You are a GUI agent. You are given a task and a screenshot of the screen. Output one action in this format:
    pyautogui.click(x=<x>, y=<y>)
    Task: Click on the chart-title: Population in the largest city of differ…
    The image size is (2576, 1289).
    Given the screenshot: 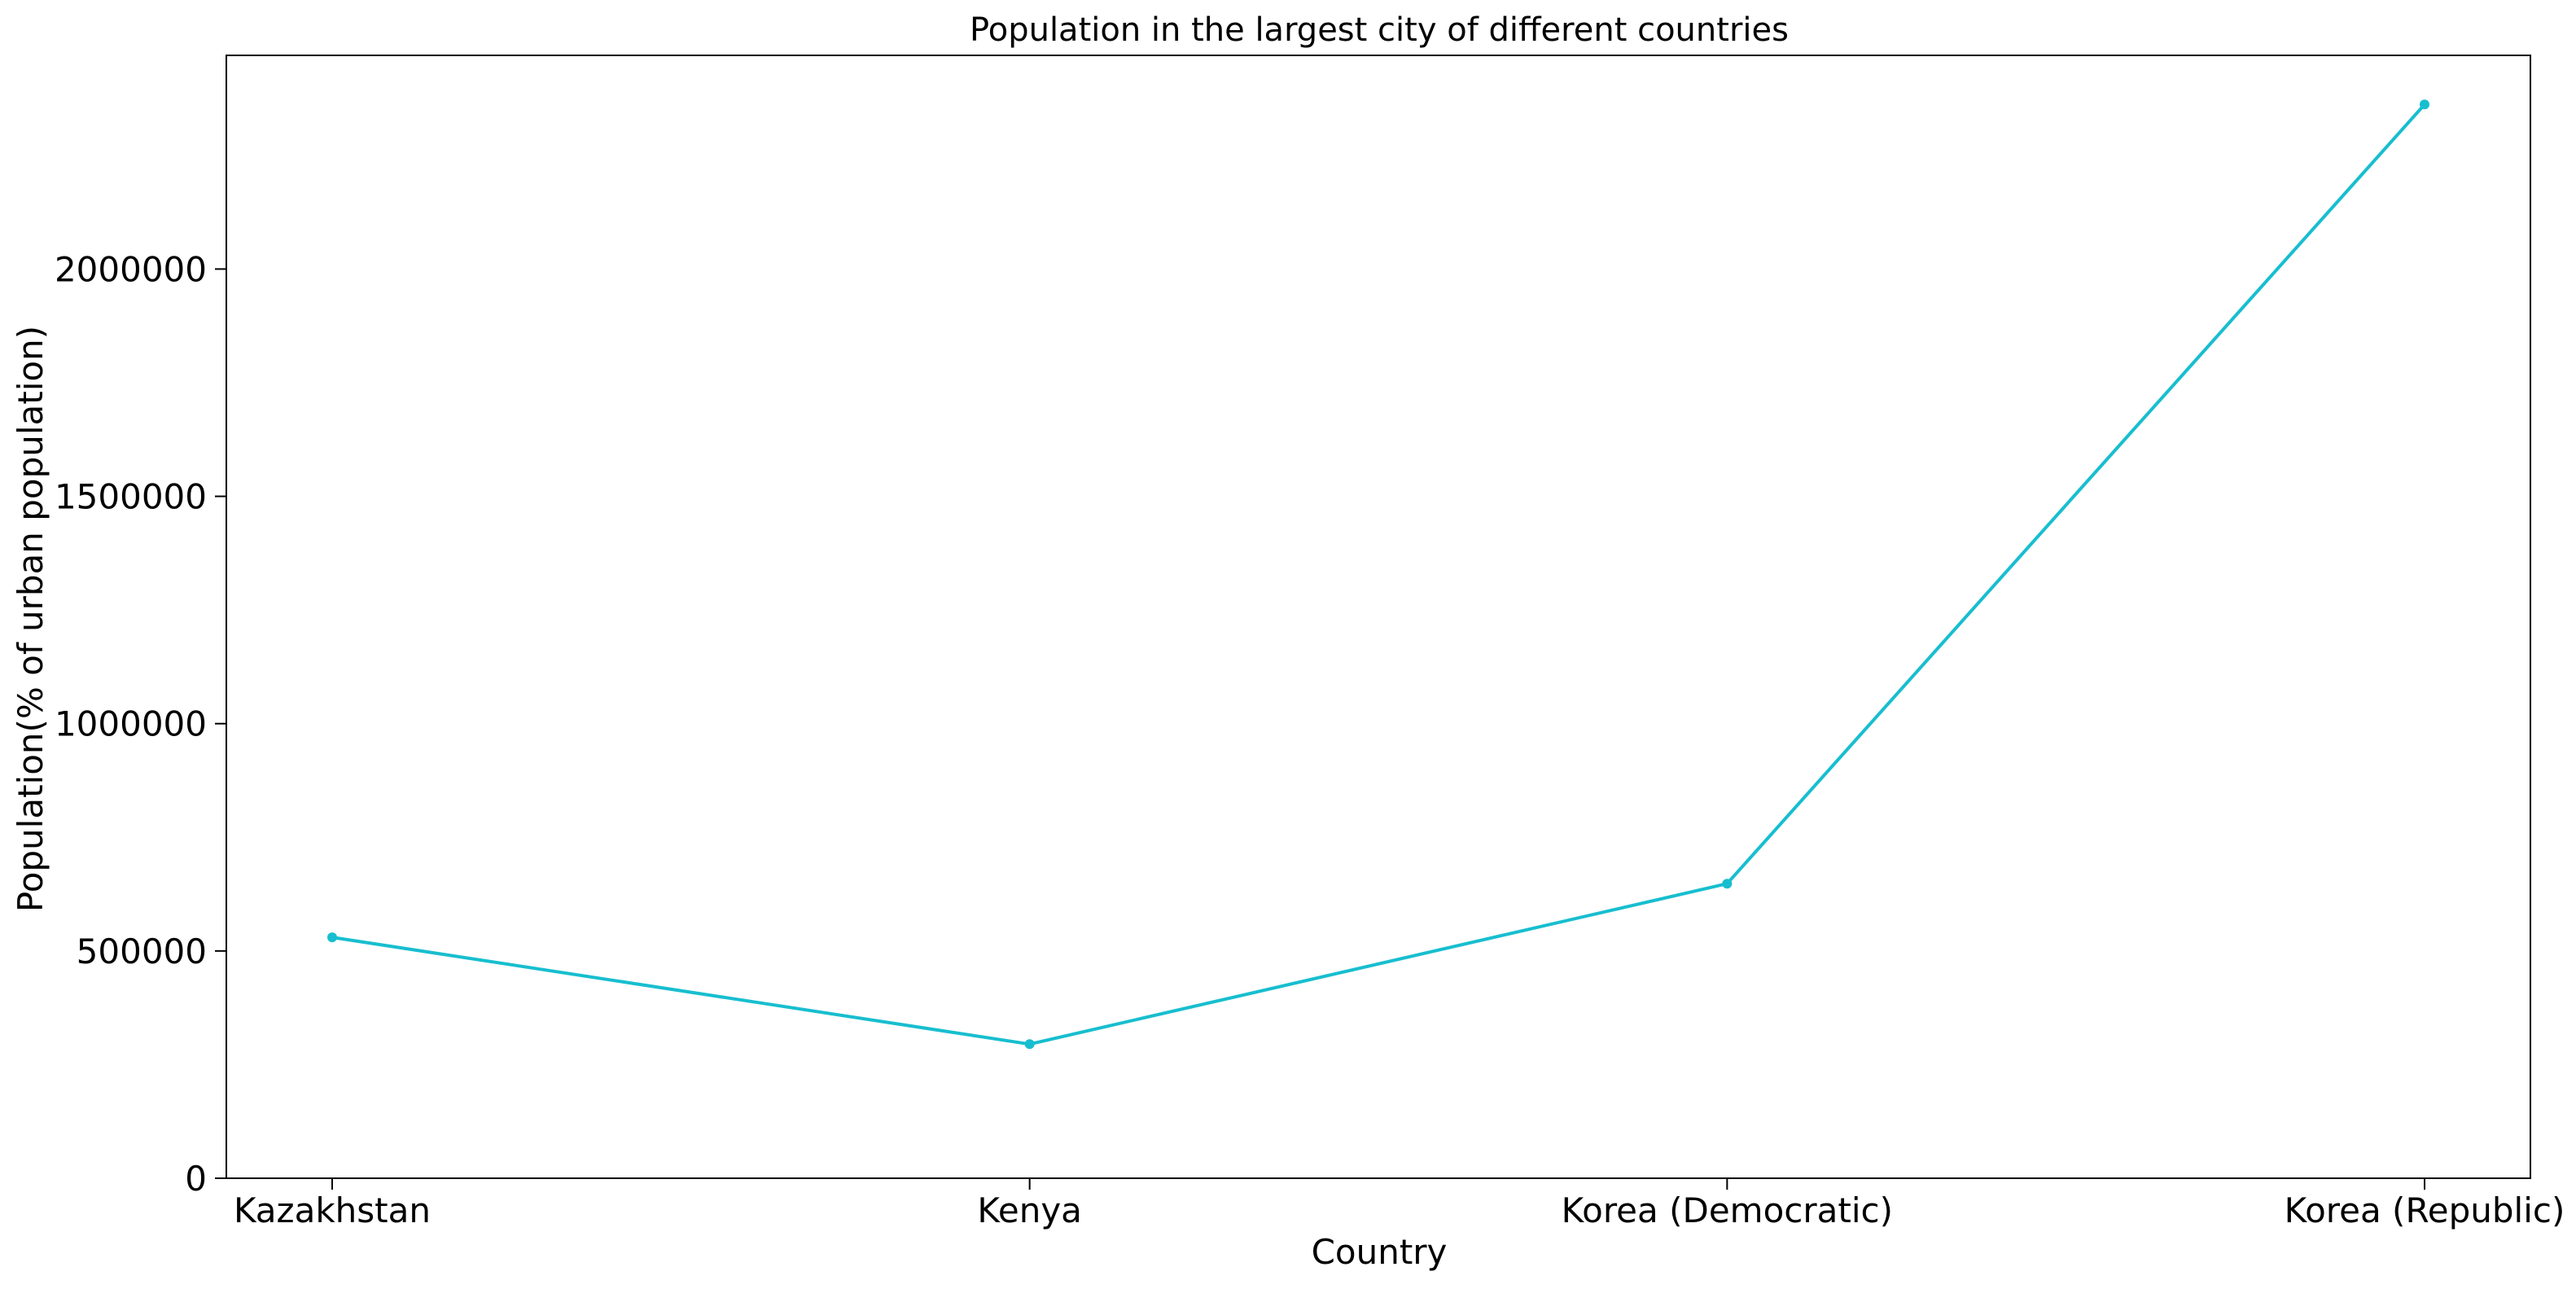 What is the action you would take?
    pyautogui.click(x=1379, y=30)
    